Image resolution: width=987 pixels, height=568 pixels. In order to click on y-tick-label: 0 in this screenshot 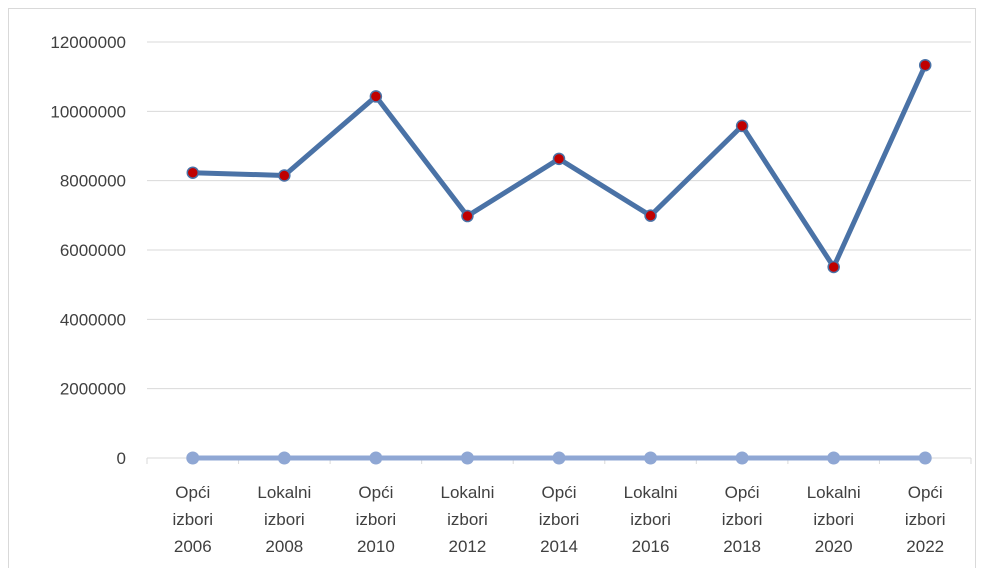, I will do `click(121, 458)`.